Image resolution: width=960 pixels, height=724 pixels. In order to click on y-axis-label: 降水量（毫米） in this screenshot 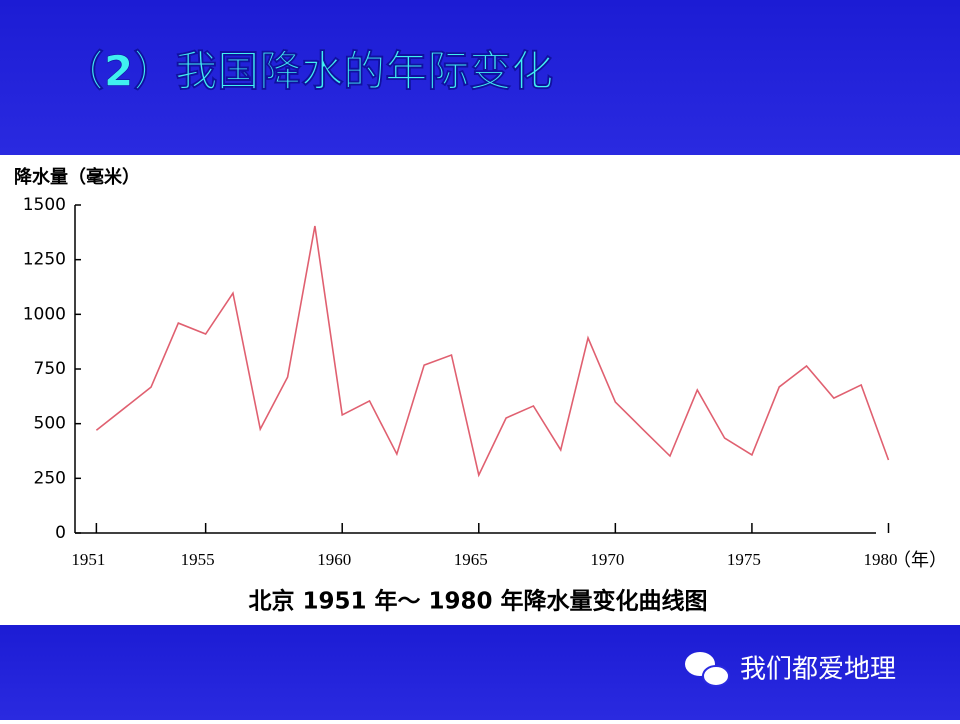, I will do `click(77, 177)`.